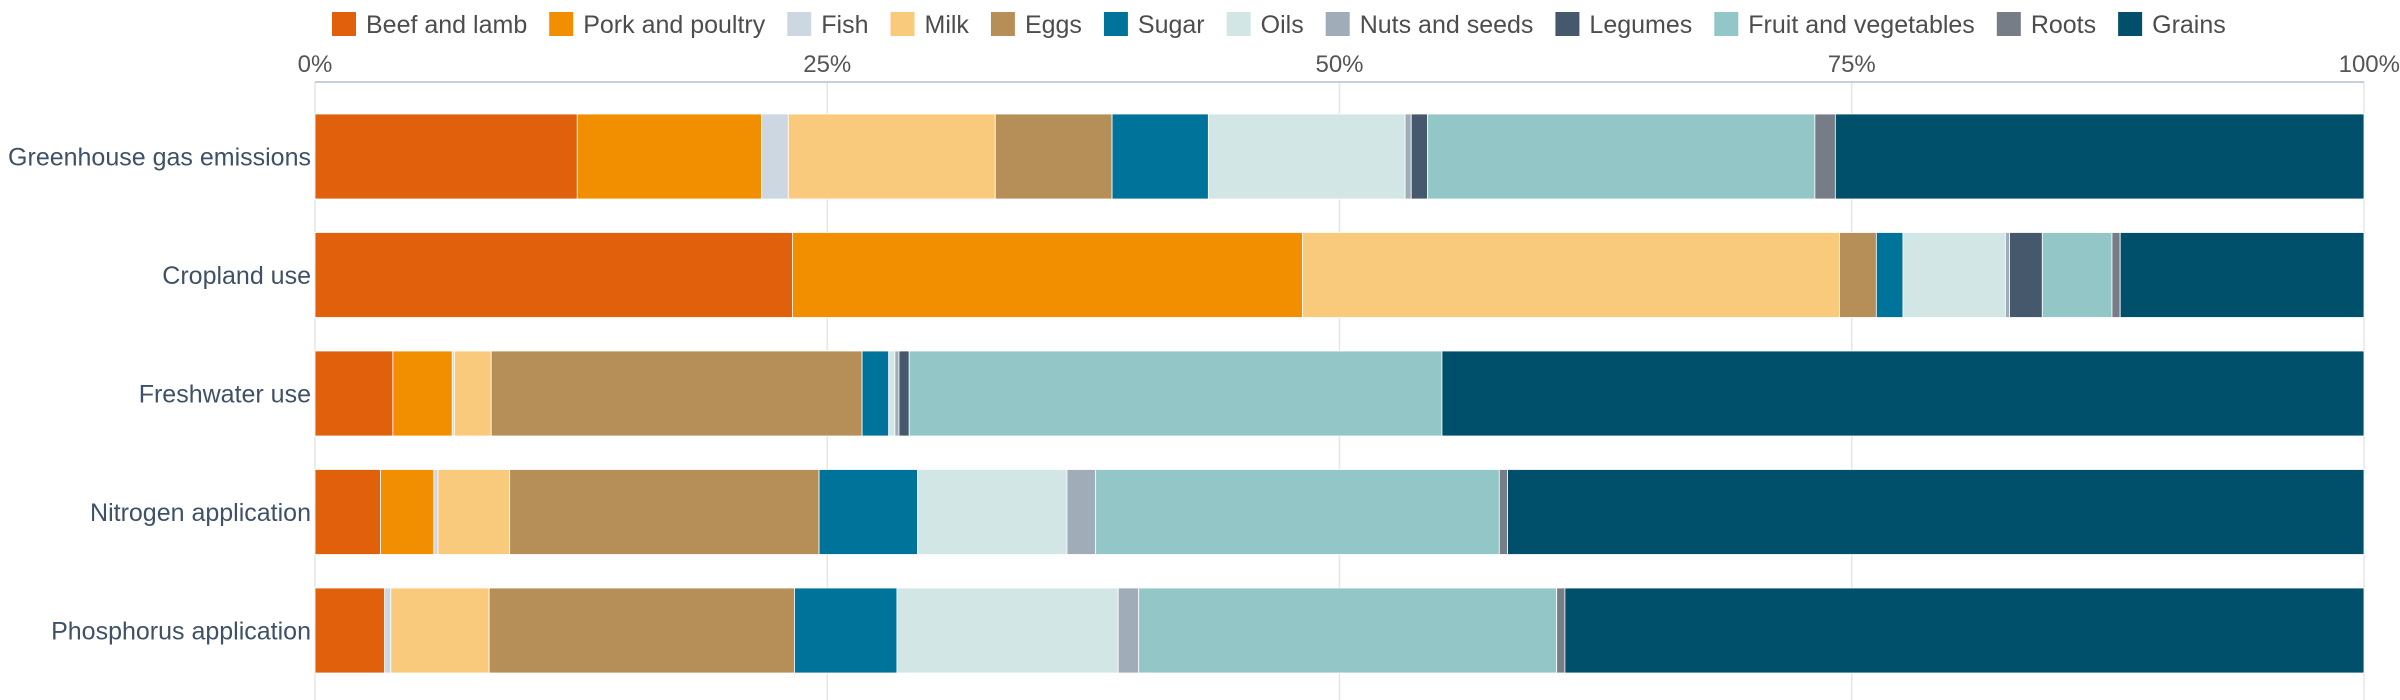 Image resolution: width=2400 pixels, height=700 pixels. What do you see at coordinates (1640, 25) in the screenshot?
I see `legend-label-legumes: Legumes` at bounding box center [1640, 25].